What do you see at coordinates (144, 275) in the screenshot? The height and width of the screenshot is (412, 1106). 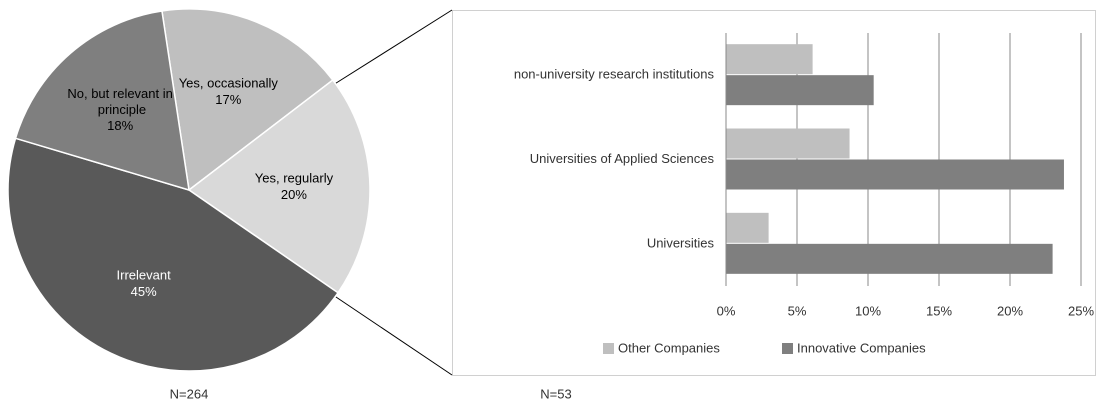 I see `pie-label: Irrelevant` at bounding box center [144, 275].